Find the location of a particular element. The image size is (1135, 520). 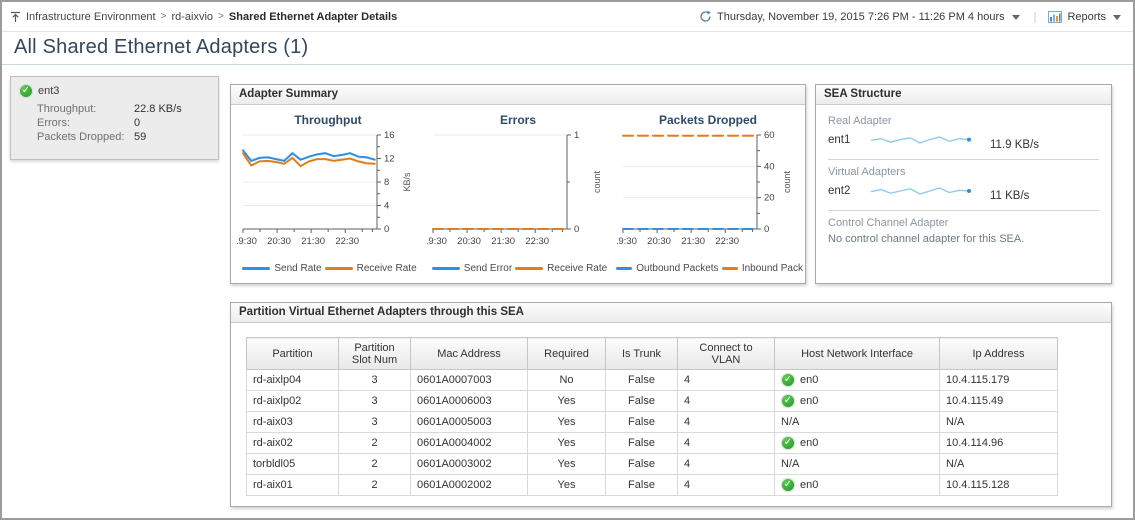

table-row: rd-aix03 3 0601A0005003 Yes False 4 N/A N/A is located at coordinates (652, 422).